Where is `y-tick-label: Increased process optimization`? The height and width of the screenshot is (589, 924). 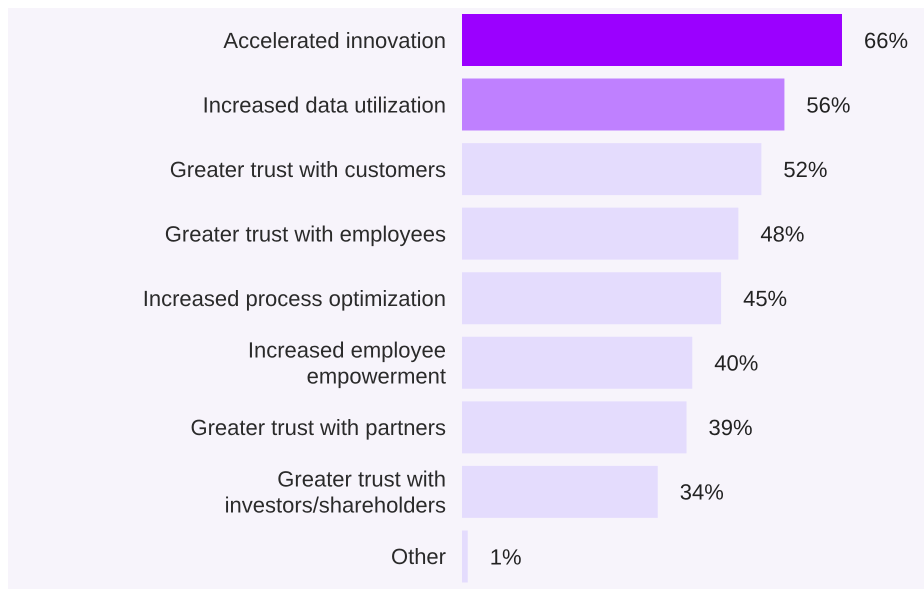
y-tick-label: Increased process optimization is located at coordinates (294, 298).